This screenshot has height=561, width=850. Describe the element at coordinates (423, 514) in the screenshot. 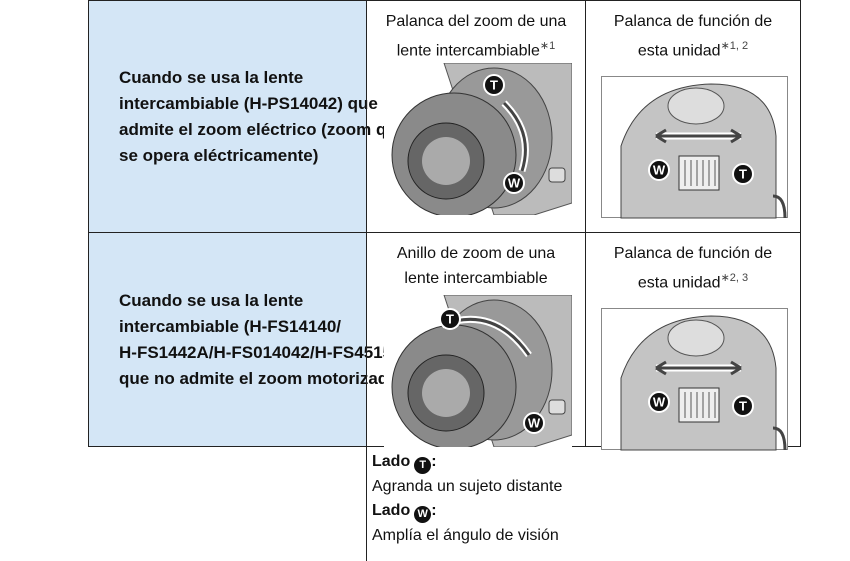

I see `legend-icon: W` at that location.